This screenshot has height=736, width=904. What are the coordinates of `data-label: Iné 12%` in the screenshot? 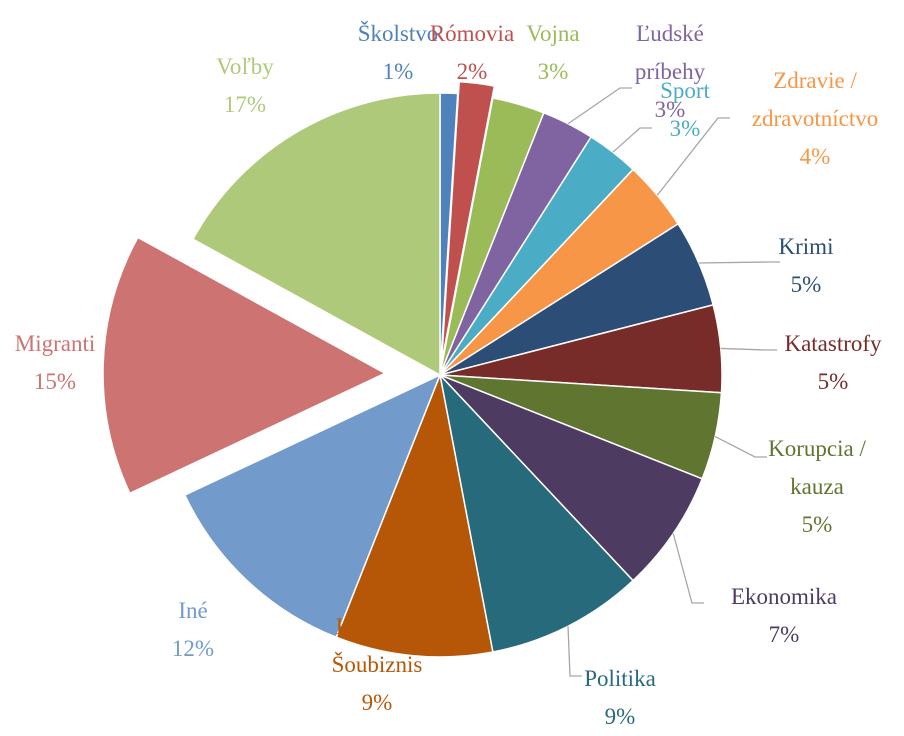 It's located at (193, 630).